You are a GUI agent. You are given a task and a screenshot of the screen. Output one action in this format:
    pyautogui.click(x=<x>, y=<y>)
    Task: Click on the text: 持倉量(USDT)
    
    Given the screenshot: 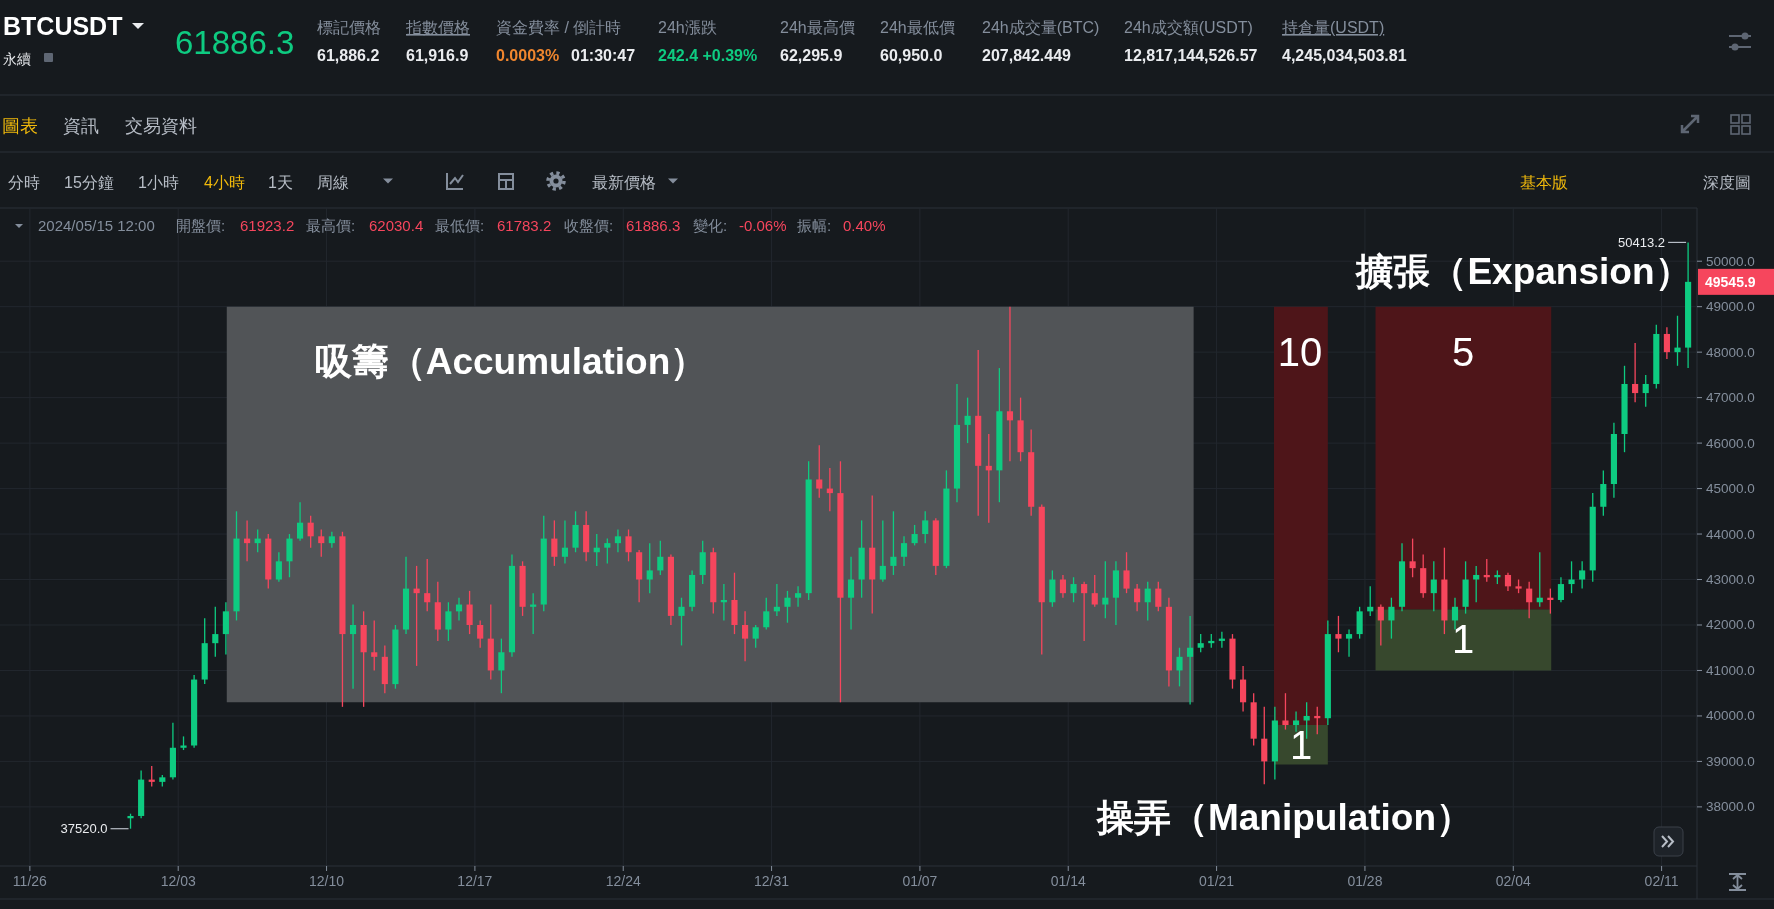 What is the action you would take?
    pyautogui.click(x=1333, y=27)
    